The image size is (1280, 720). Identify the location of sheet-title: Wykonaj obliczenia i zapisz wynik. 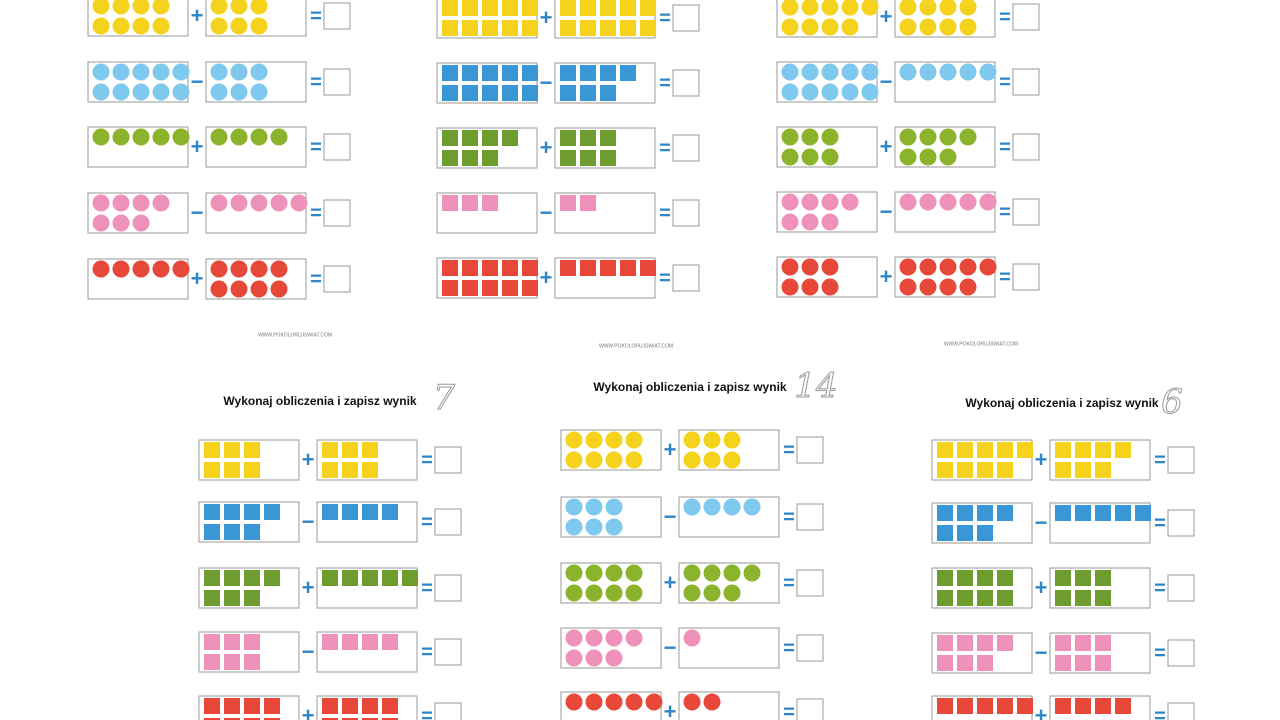
(689, 387).